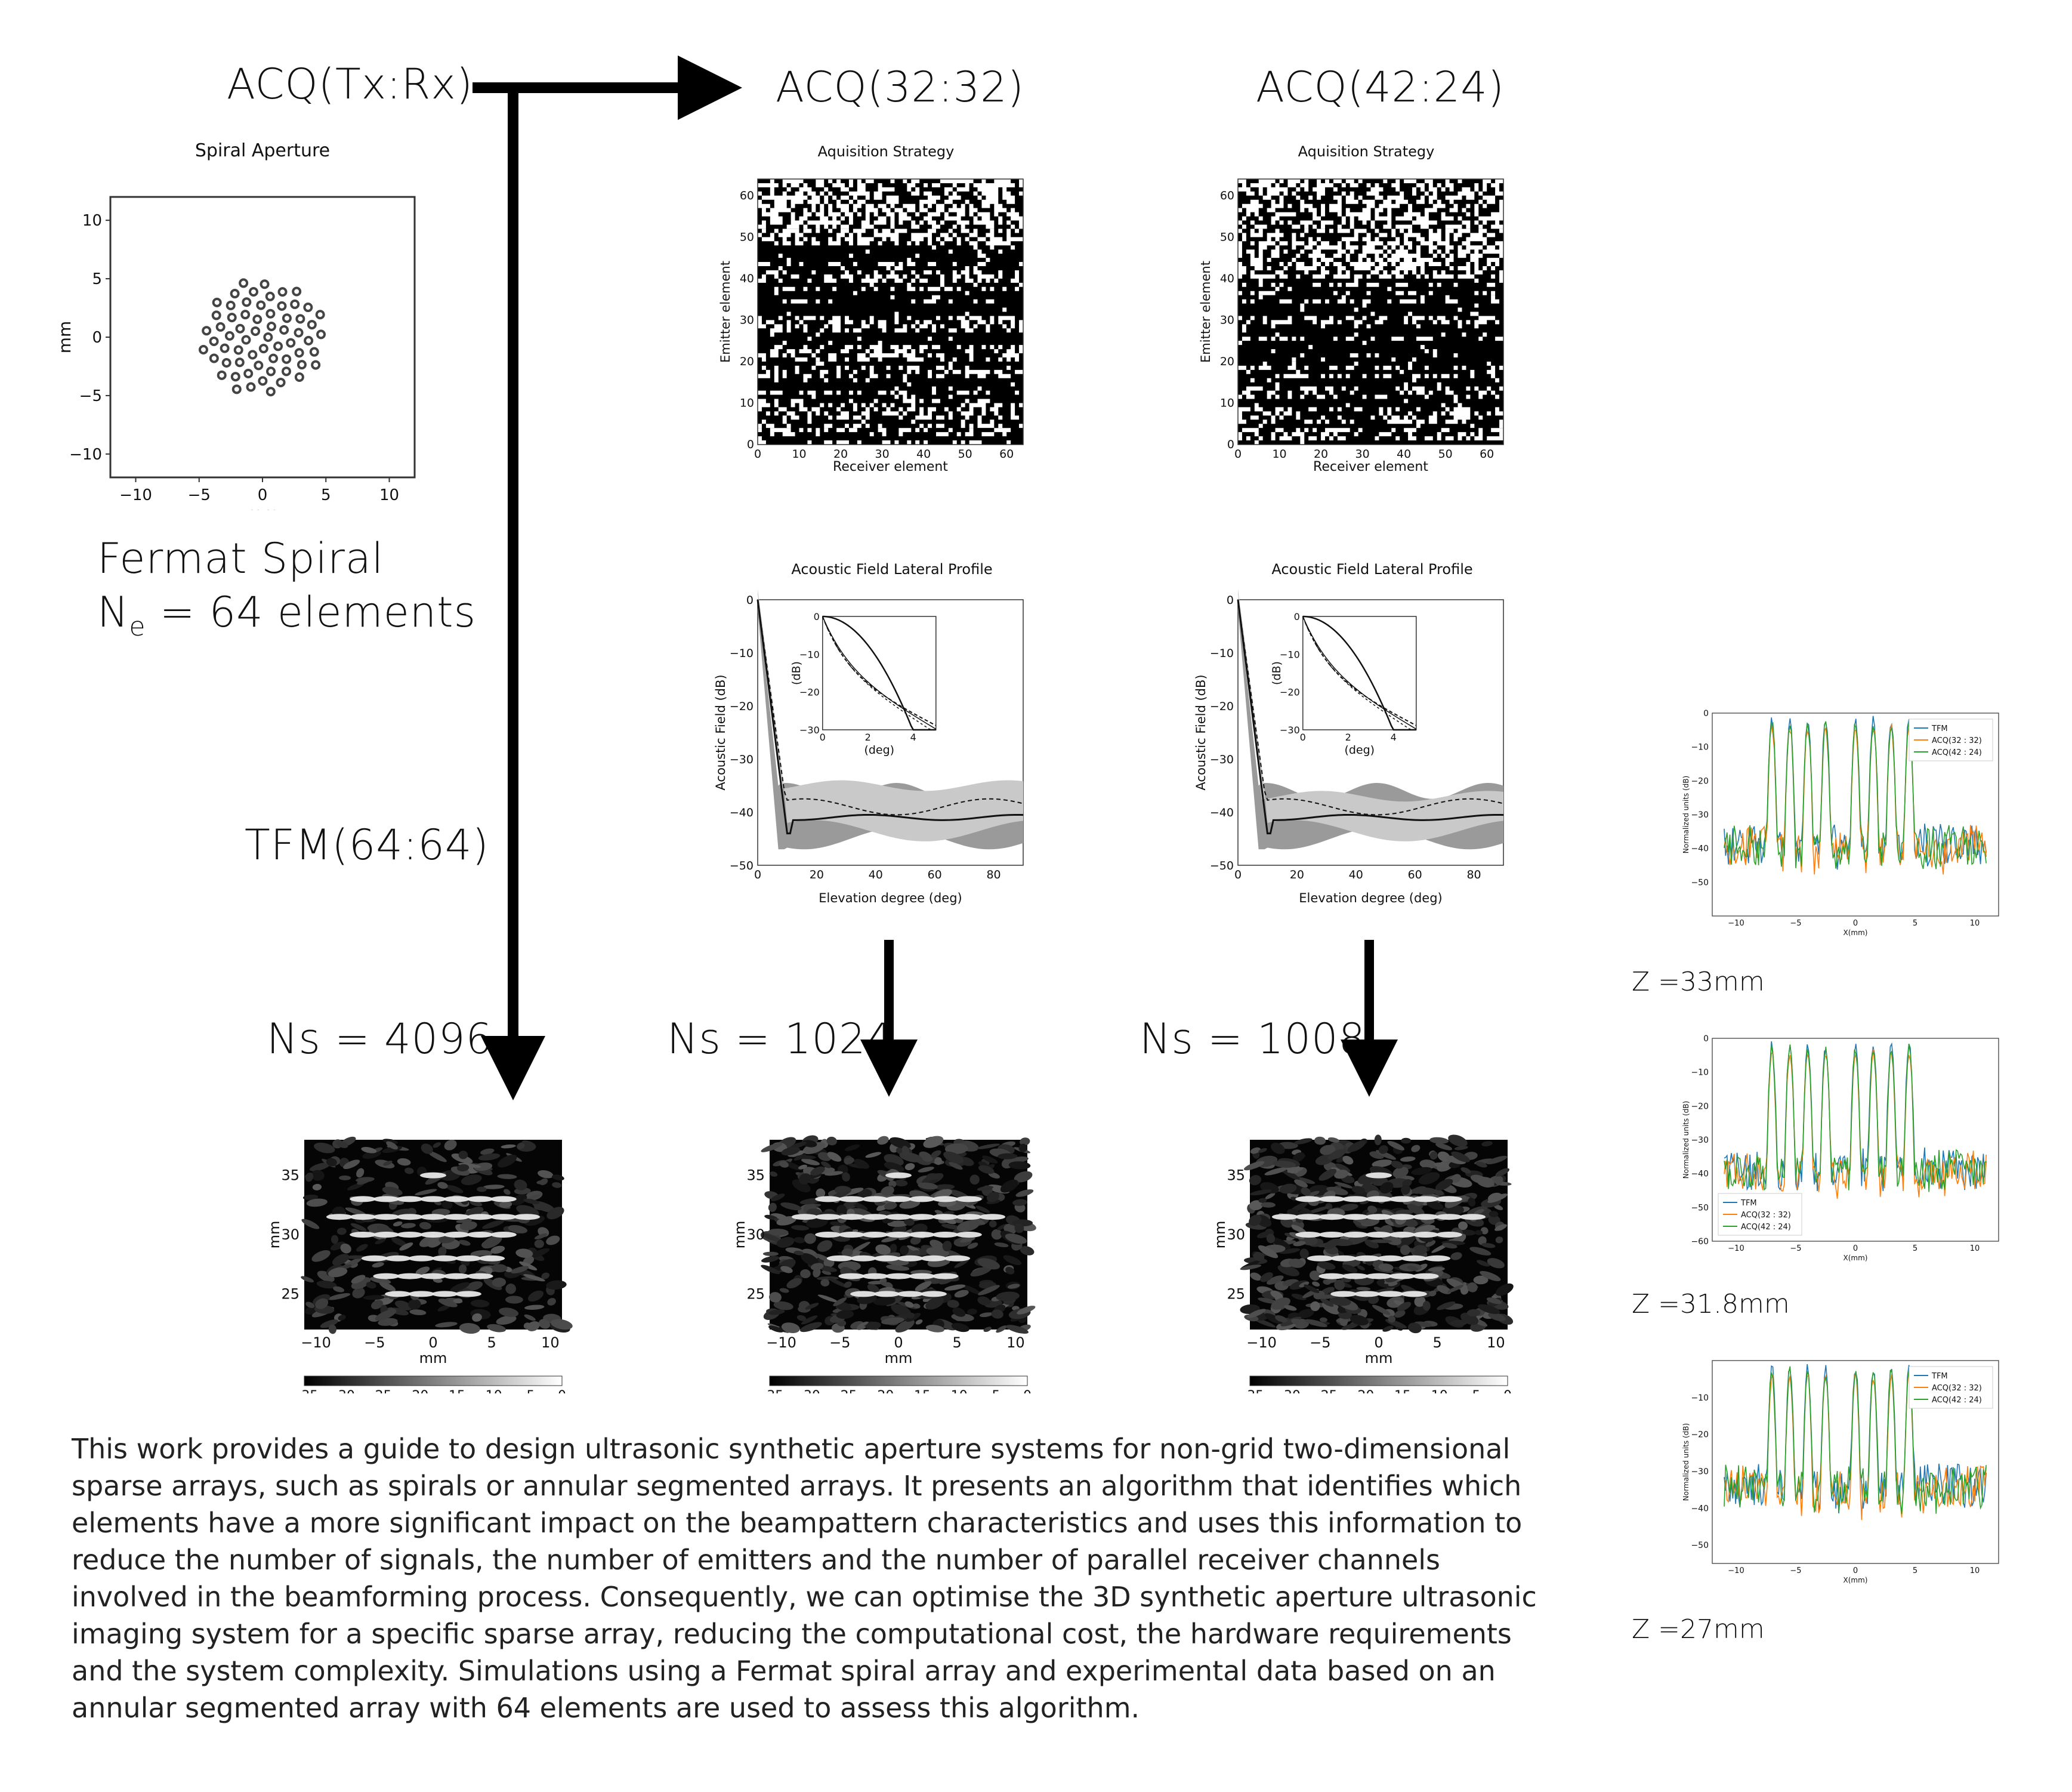  Describe the element at coordinates (1348, 737) in the screenshot. I see `inset-x-tick: 2` at that location.